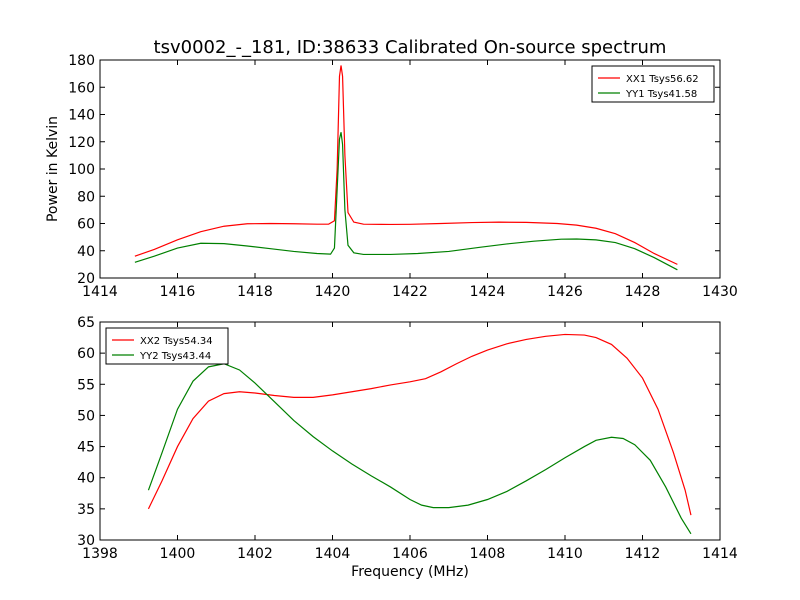 The image size is (800, 600). I want to click on top-x-tick-label: 1414, so click(100, 292).